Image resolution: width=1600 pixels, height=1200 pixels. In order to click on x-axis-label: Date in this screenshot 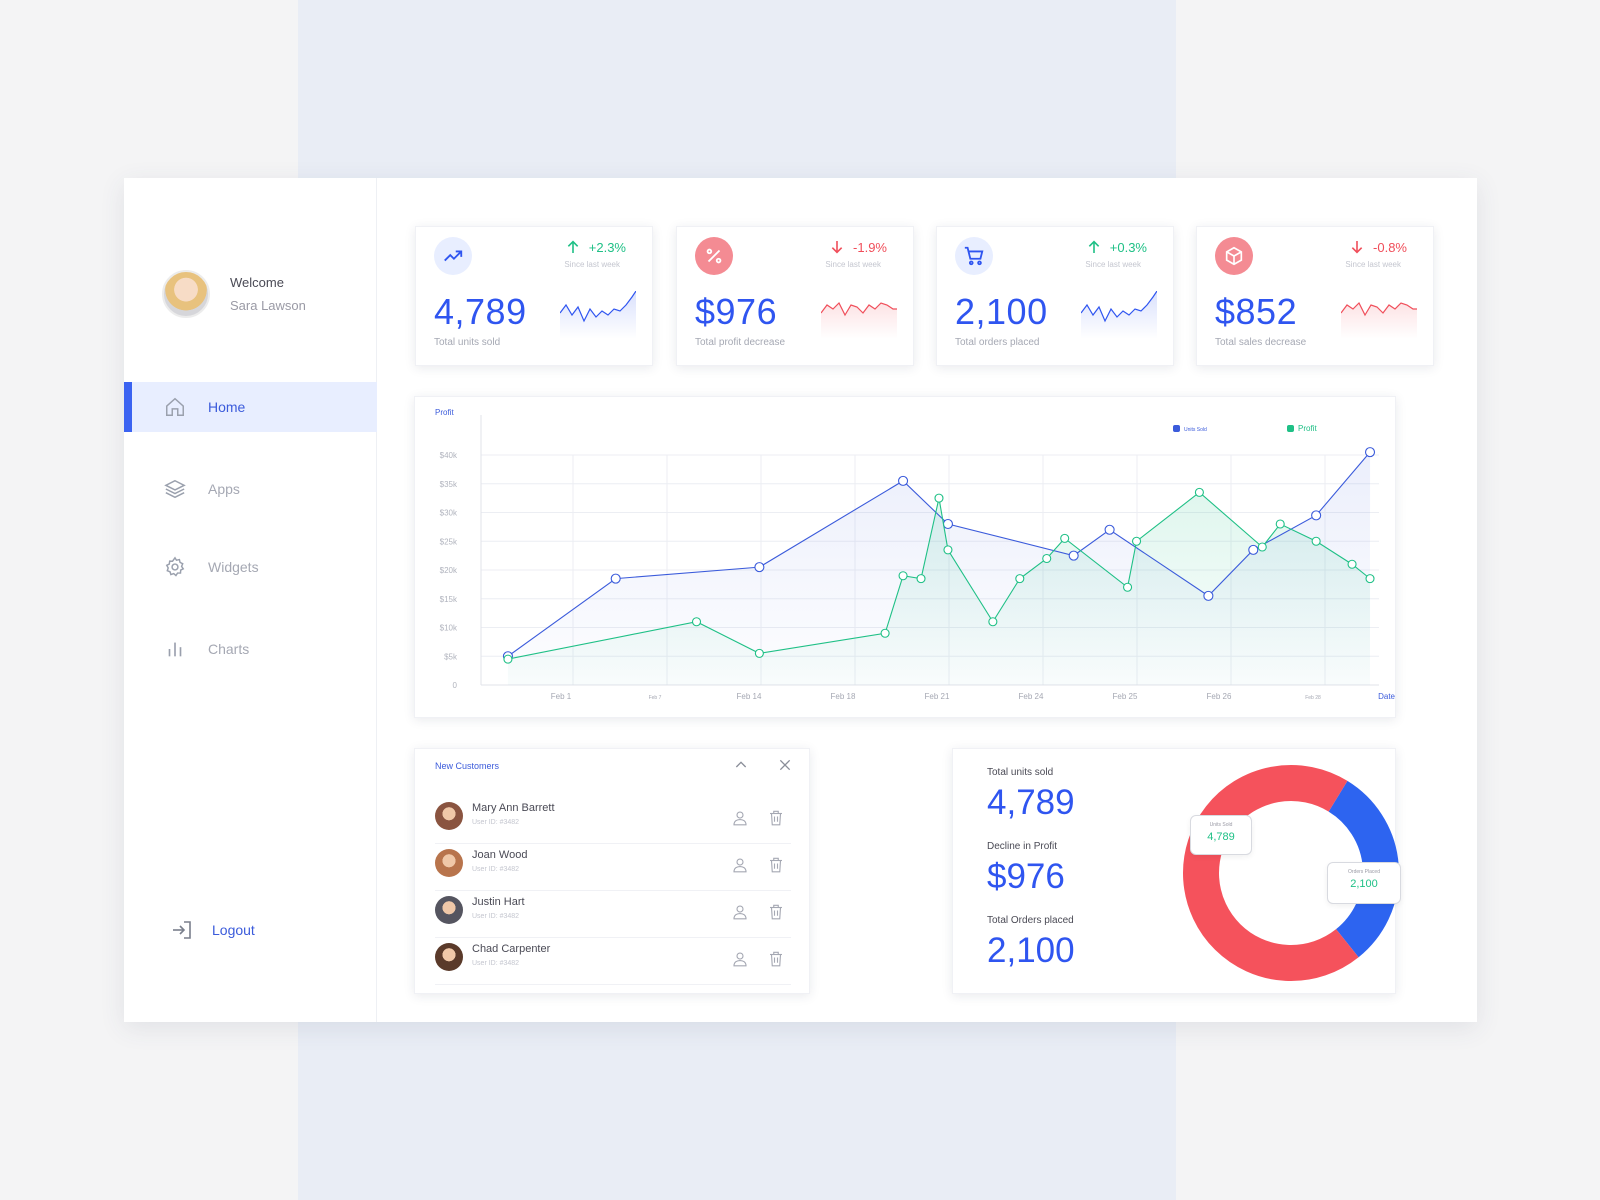, I will do `click(1386, 696)`.